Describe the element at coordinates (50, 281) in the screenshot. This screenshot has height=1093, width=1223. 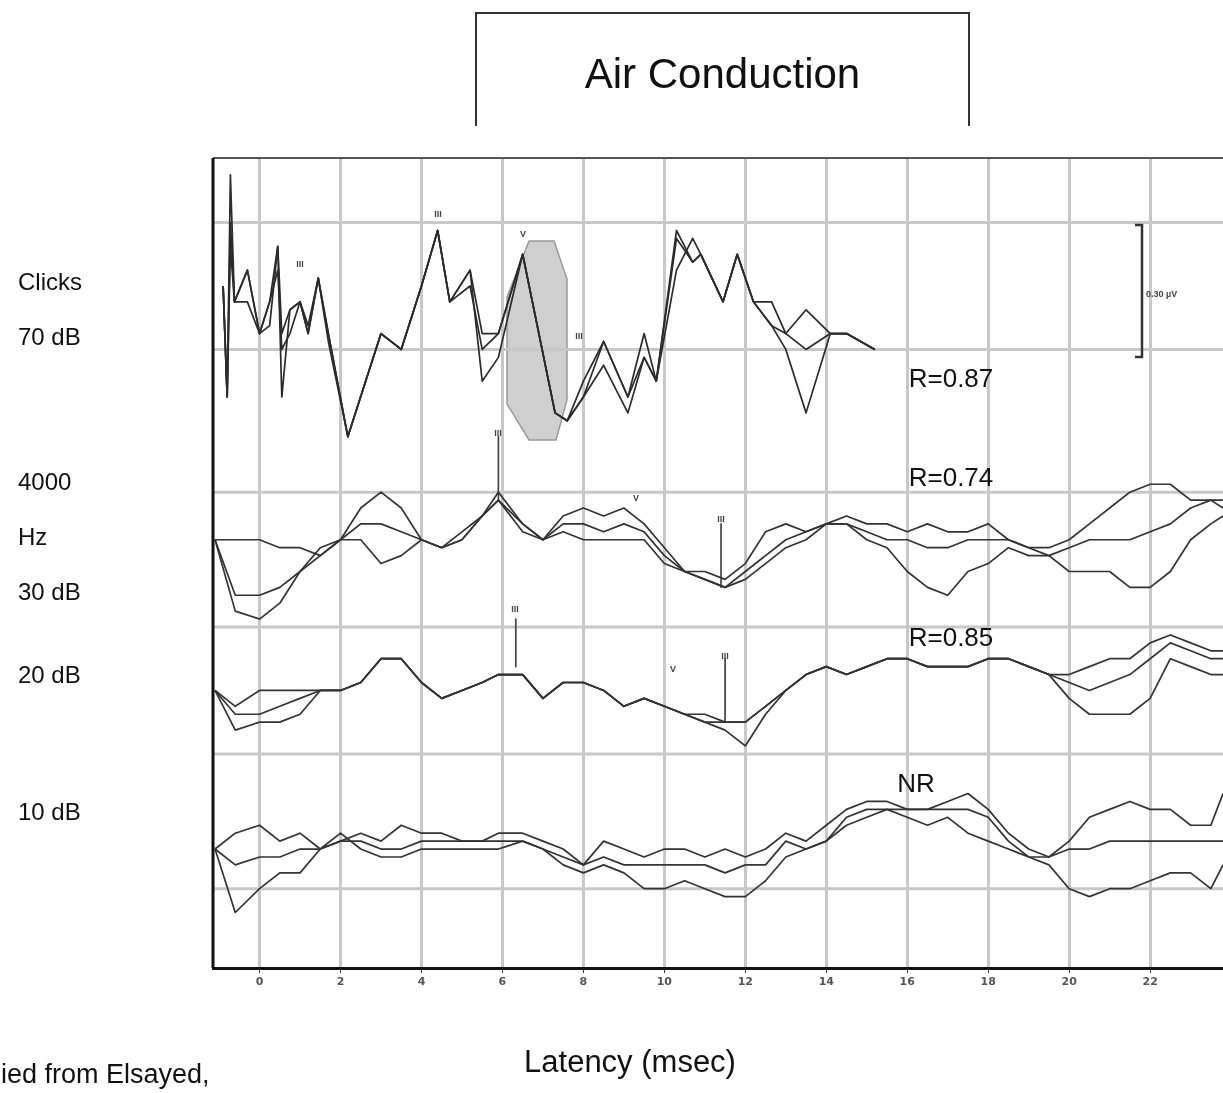
I see `text: Clicks` at that location.